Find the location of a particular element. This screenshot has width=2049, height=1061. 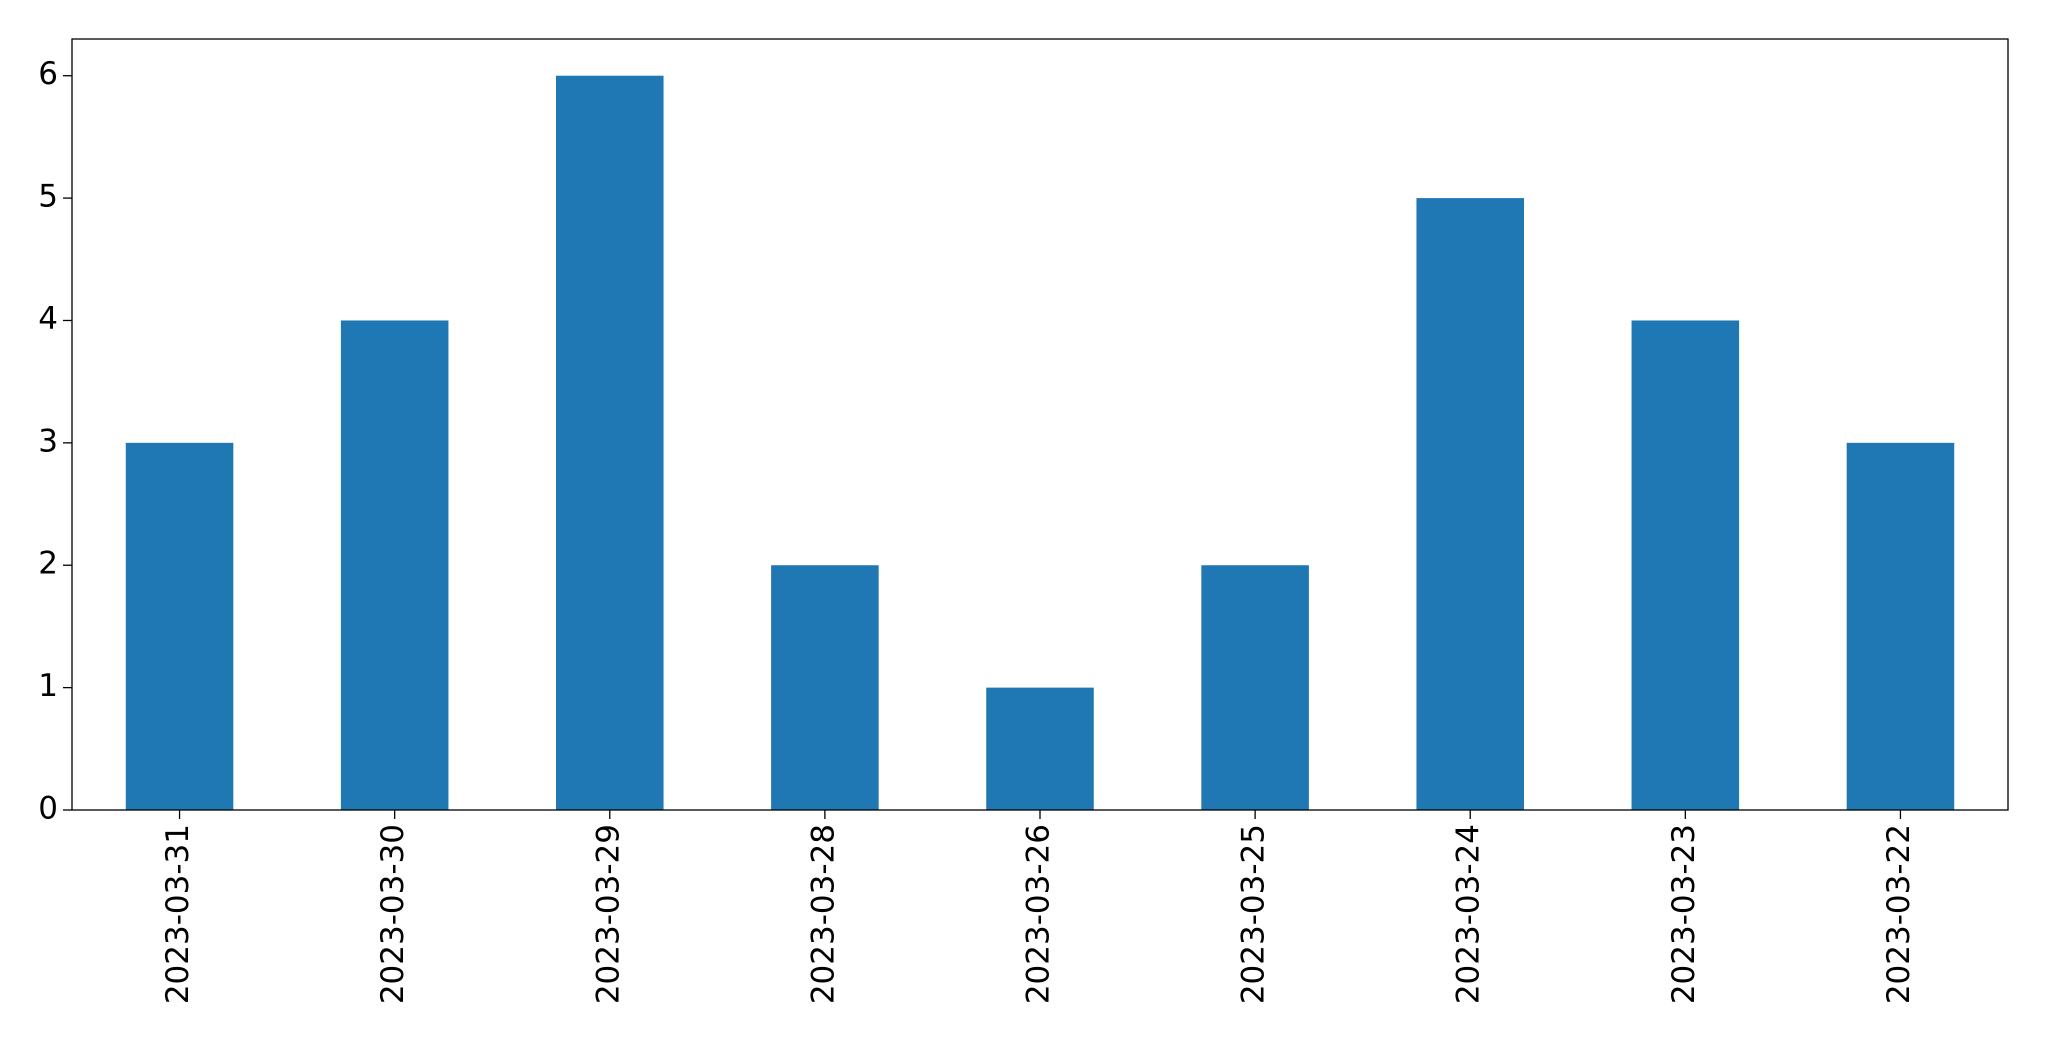

y-tick-label: 1 is located at coordinates (48, 686).